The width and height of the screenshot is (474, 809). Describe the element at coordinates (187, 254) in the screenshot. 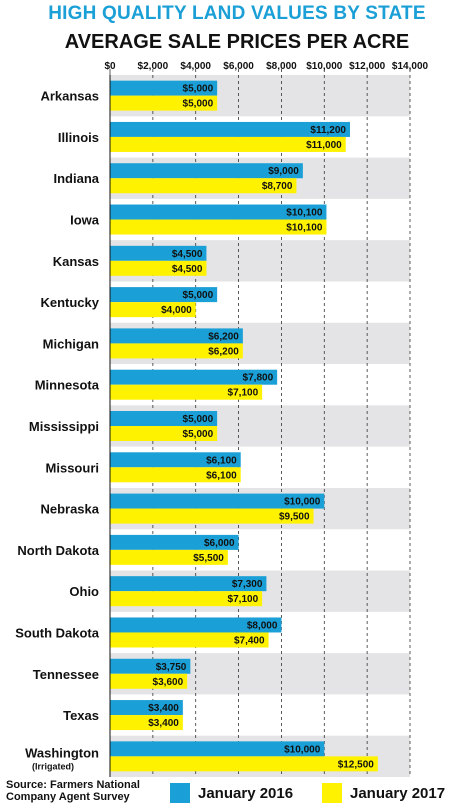

I see `data-label-2016: $4,500` at that location.